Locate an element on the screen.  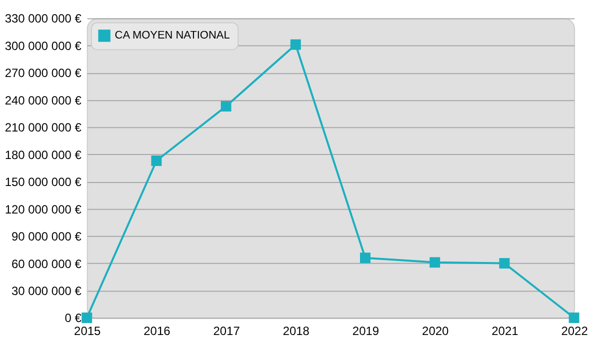
x-tick-label: 2016 is located at coordinates (157, 331).